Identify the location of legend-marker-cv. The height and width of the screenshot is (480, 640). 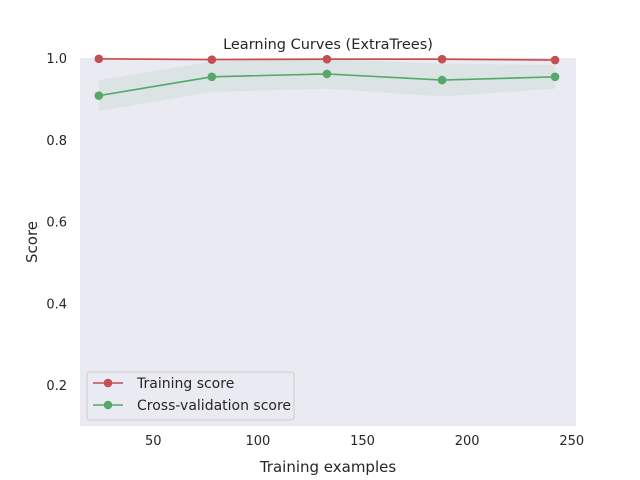
(108, 405).